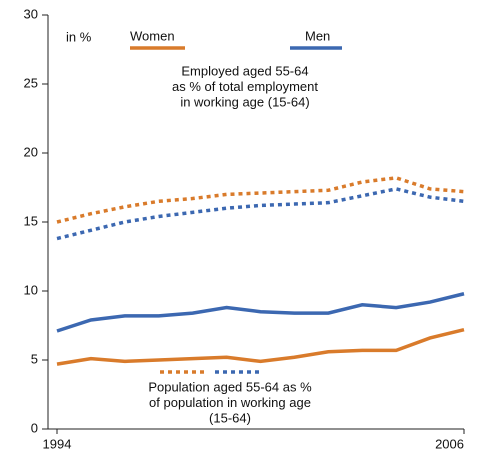 Image resolution: width=488 pixels, height=467 pixels. I want to click on legend-label: Women, so click(152, 35).